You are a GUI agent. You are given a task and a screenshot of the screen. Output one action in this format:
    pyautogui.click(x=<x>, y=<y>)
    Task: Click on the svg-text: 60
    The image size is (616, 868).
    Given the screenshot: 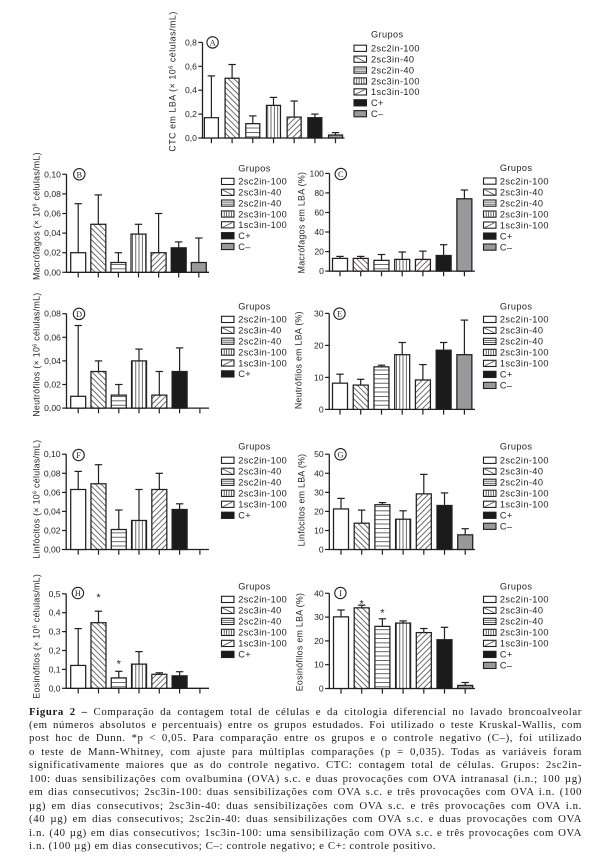 What is the action you would take?
    pyautogui.click(x=319, y=213)
    